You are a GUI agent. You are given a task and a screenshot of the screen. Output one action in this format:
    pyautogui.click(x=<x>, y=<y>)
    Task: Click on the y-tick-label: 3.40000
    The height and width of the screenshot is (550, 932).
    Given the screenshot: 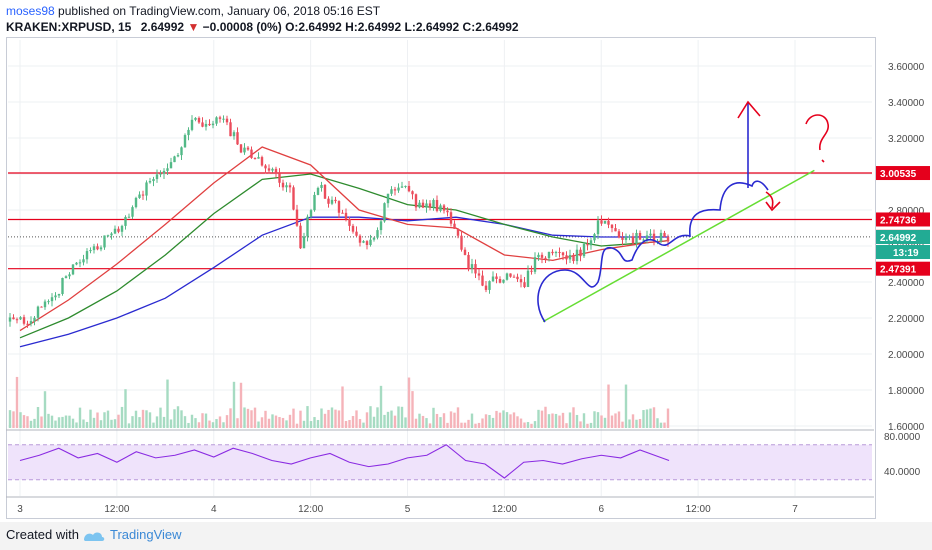 What is the action you would take?
    pyautogui.click(x=906, y=103)
    